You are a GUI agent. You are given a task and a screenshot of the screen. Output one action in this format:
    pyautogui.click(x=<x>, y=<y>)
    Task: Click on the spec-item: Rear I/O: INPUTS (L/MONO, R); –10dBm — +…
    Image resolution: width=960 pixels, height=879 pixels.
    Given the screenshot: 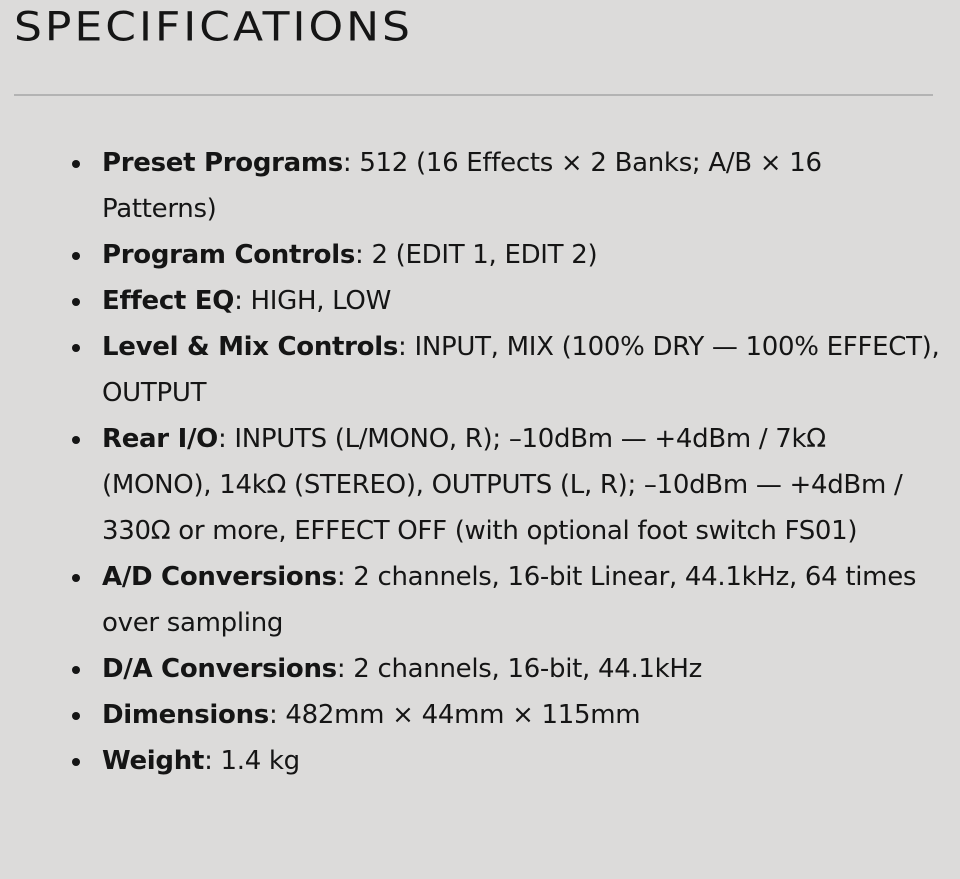 What is the action you would take?
    pyautogui.click(x=507, y=485)
    